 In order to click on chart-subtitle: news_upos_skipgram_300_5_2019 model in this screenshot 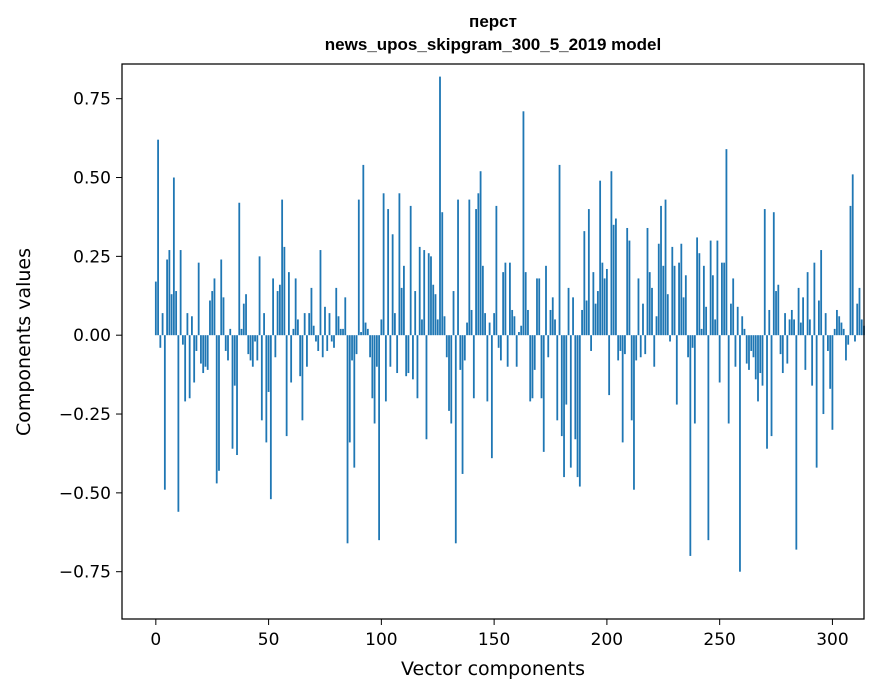, I will do `click(493, 44)`.